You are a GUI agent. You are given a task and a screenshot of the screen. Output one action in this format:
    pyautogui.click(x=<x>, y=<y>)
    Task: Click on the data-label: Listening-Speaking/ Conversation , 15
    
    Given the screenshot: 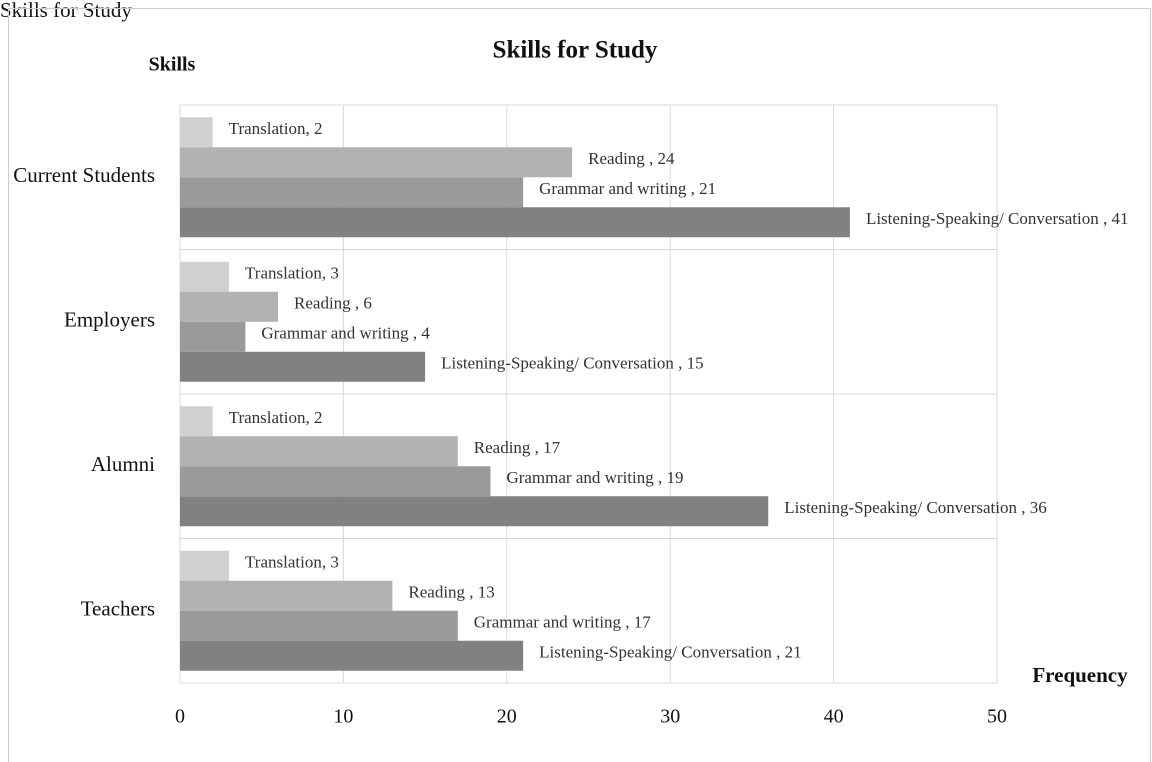 What is the action you would take?
    pyautogui.click(x=572, y=363)
    